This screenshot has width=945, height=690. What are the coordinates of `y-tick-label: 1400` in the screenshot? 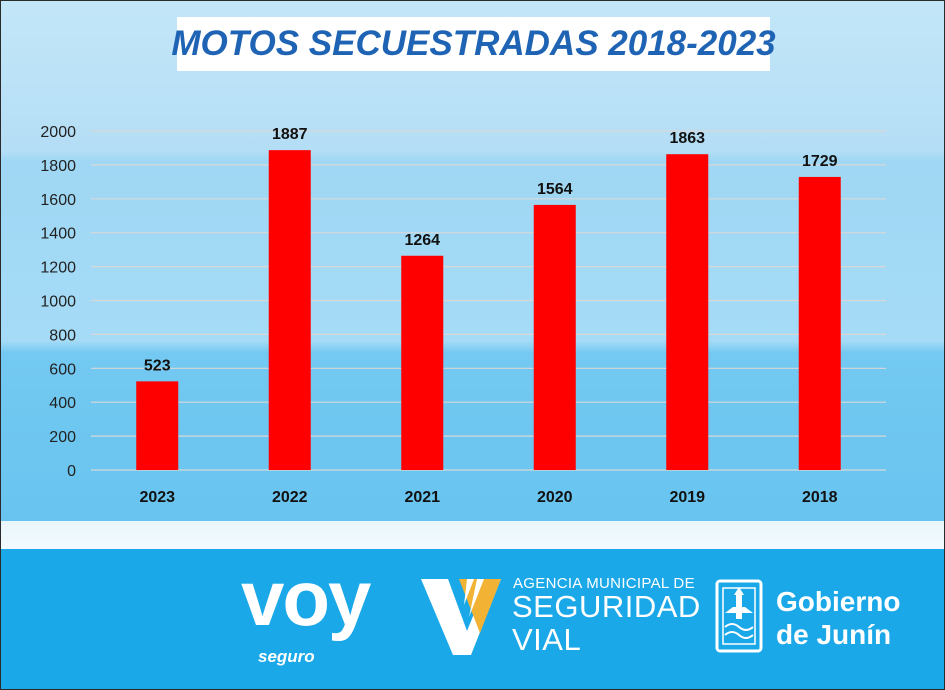 It's located at (58, 234).